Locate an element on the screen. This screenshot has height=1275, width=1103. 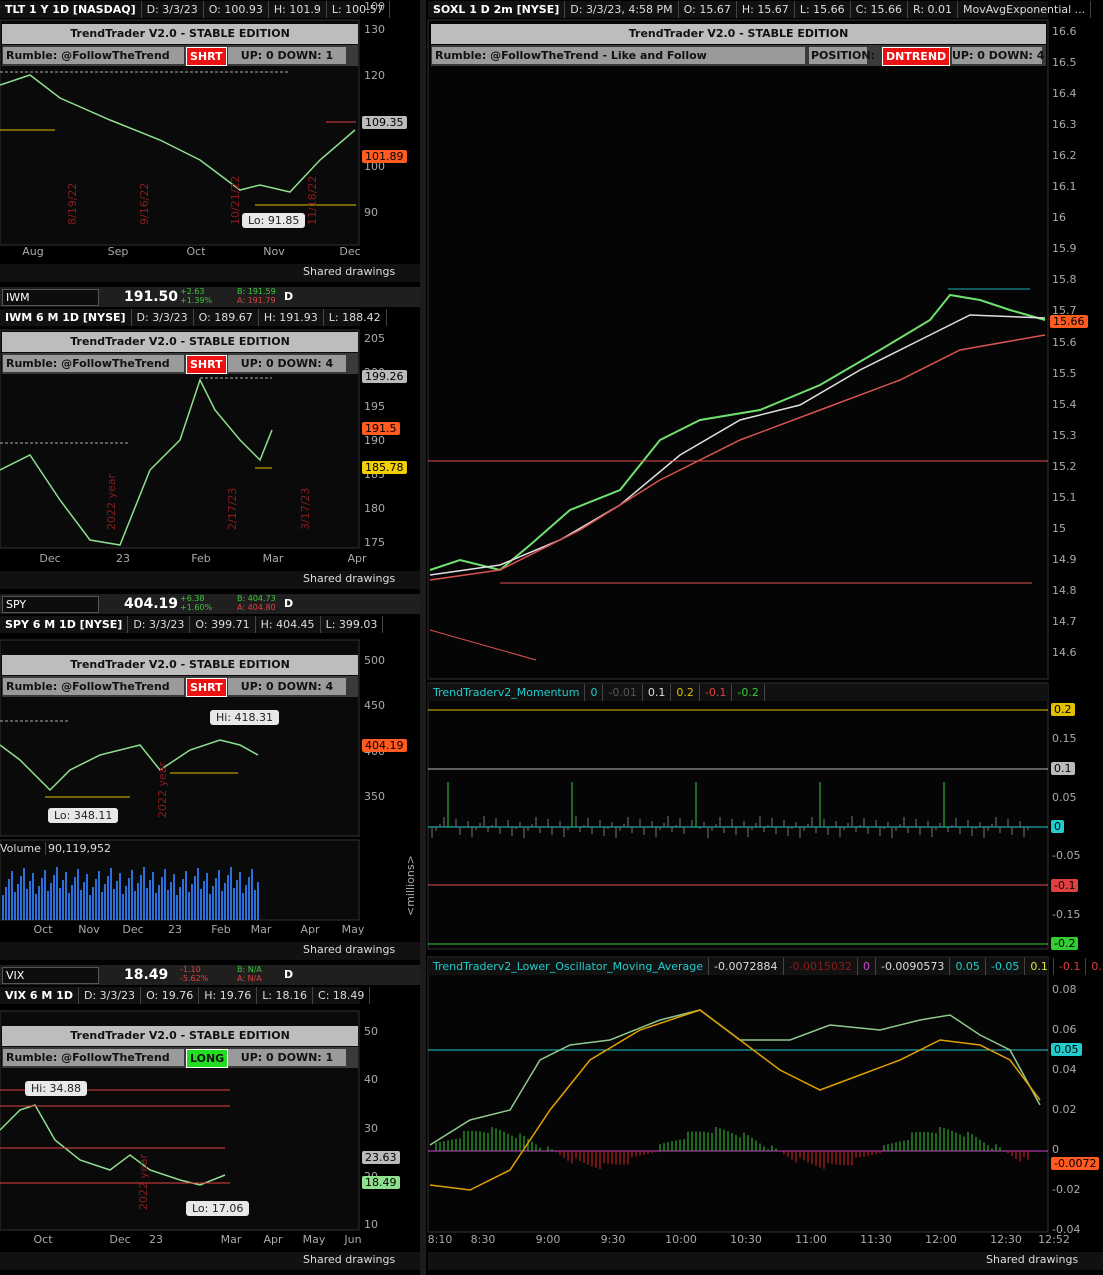
header-field: L: 188.42 is located at coordinates (355, 317).